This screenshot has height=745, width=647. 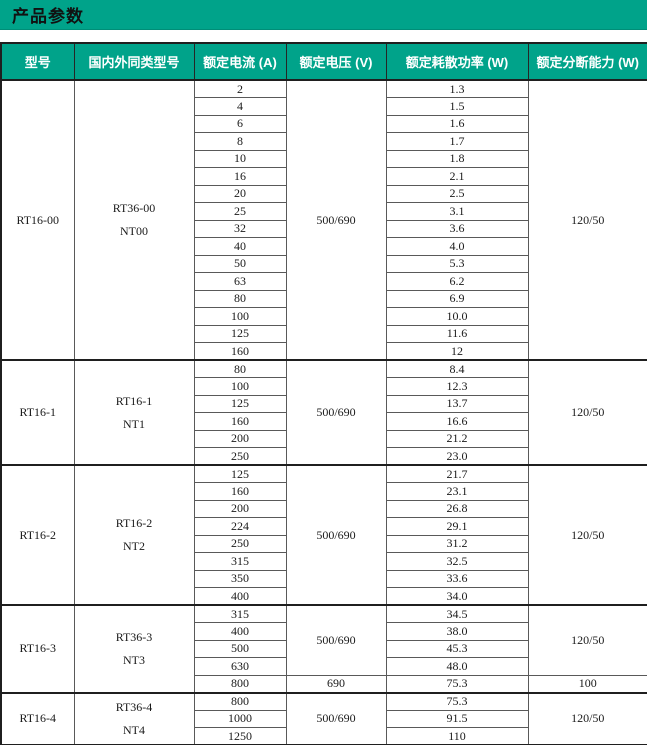 What do you see at coordinates (48, 16) in the screenshot?
I see `page-title: 产品参数` at bounding box center [48, 16].